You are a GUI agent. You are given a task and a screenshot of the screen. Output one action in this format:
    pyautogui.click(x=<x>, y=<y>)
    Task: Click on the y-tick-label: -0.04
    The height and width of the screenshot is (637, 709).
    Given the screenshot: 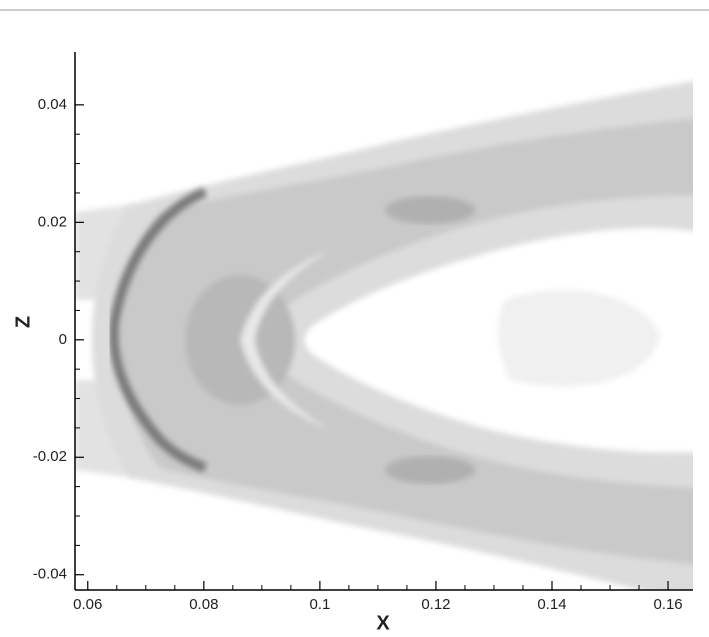 What is the action you would take?
    pyautogui.click(x=50, y=574)
    